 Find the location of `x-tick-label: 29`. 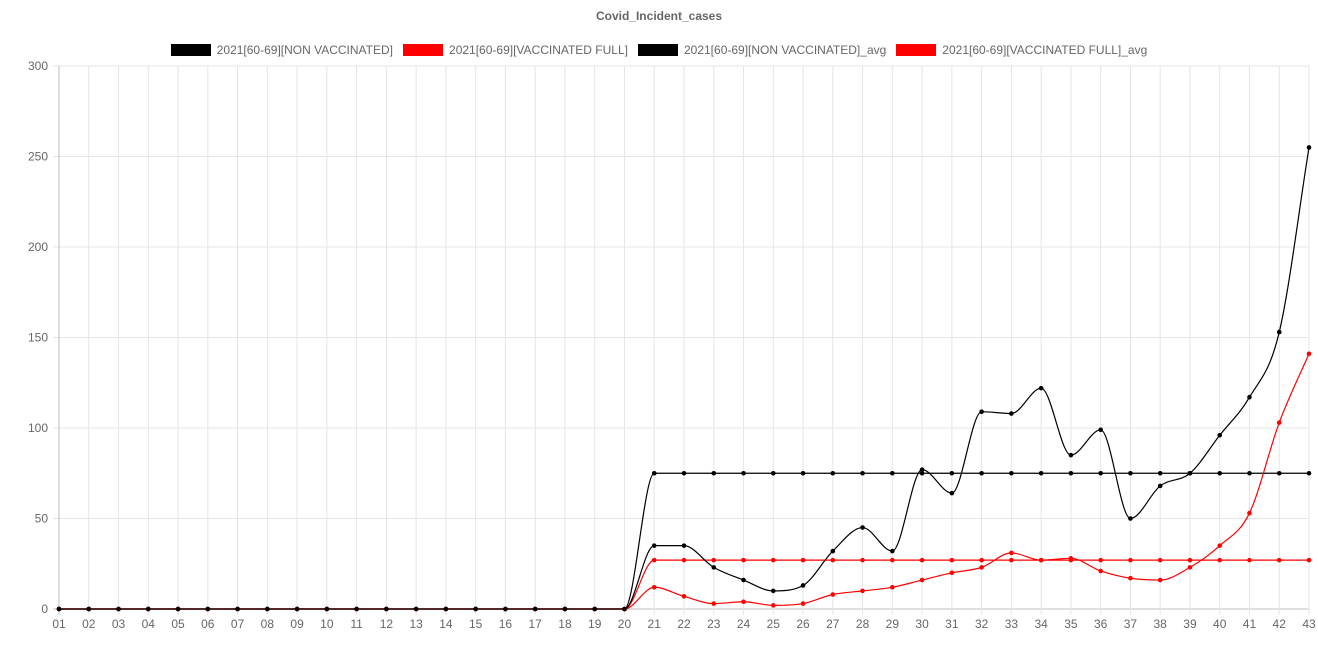

x-tick-label: 29 is located at coordinates (893, 624).